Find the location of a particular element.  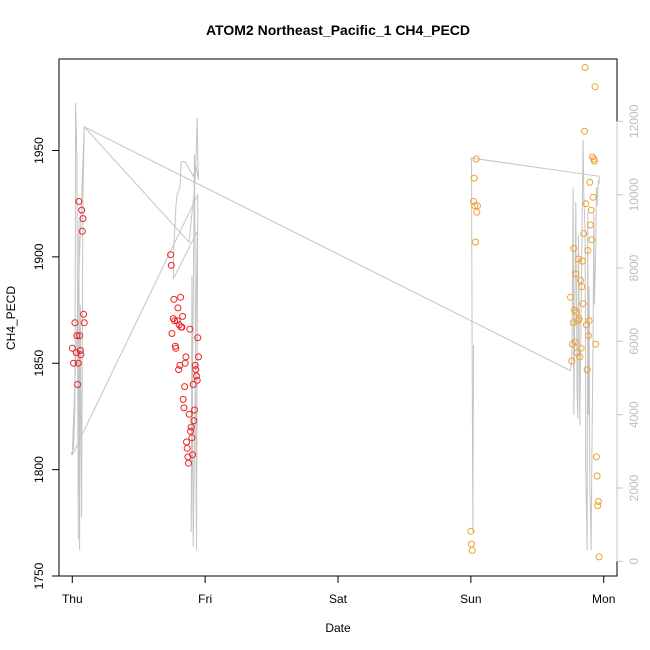

x-tick-label: Sun is located at coordinates (470, 599).